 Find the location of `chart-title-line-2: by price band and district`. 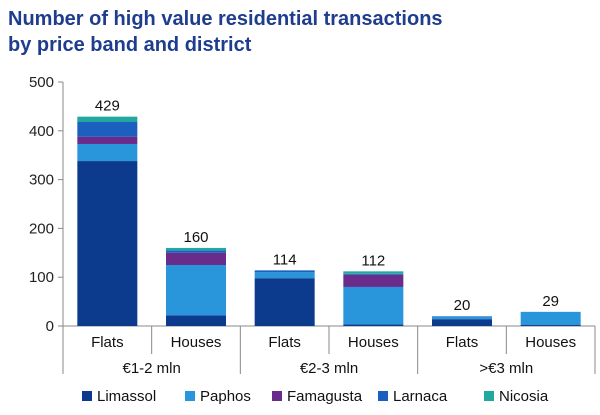

chart-title-line-2: by price band and district is located at coordinates (130, 45).